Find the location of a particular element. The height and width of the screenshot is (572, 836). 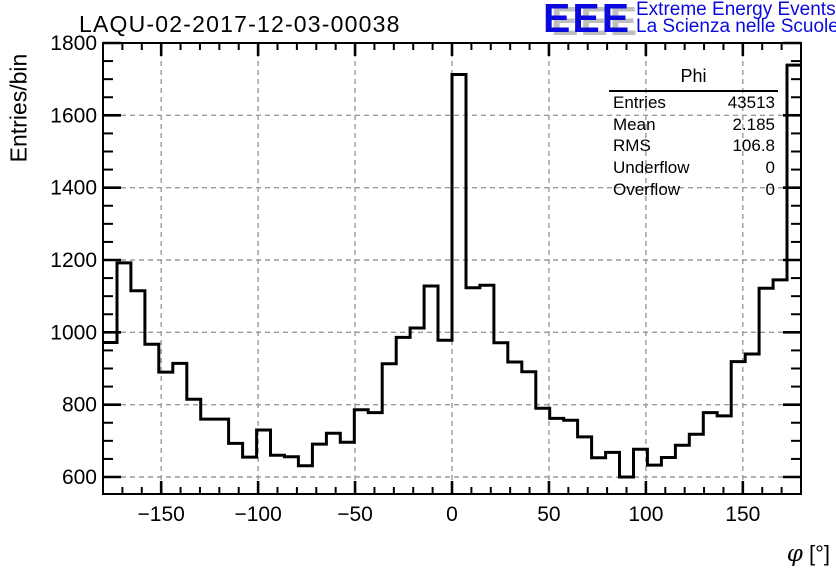

logo-line1: Extreme Energy Events is located at coordinates (736, 10).